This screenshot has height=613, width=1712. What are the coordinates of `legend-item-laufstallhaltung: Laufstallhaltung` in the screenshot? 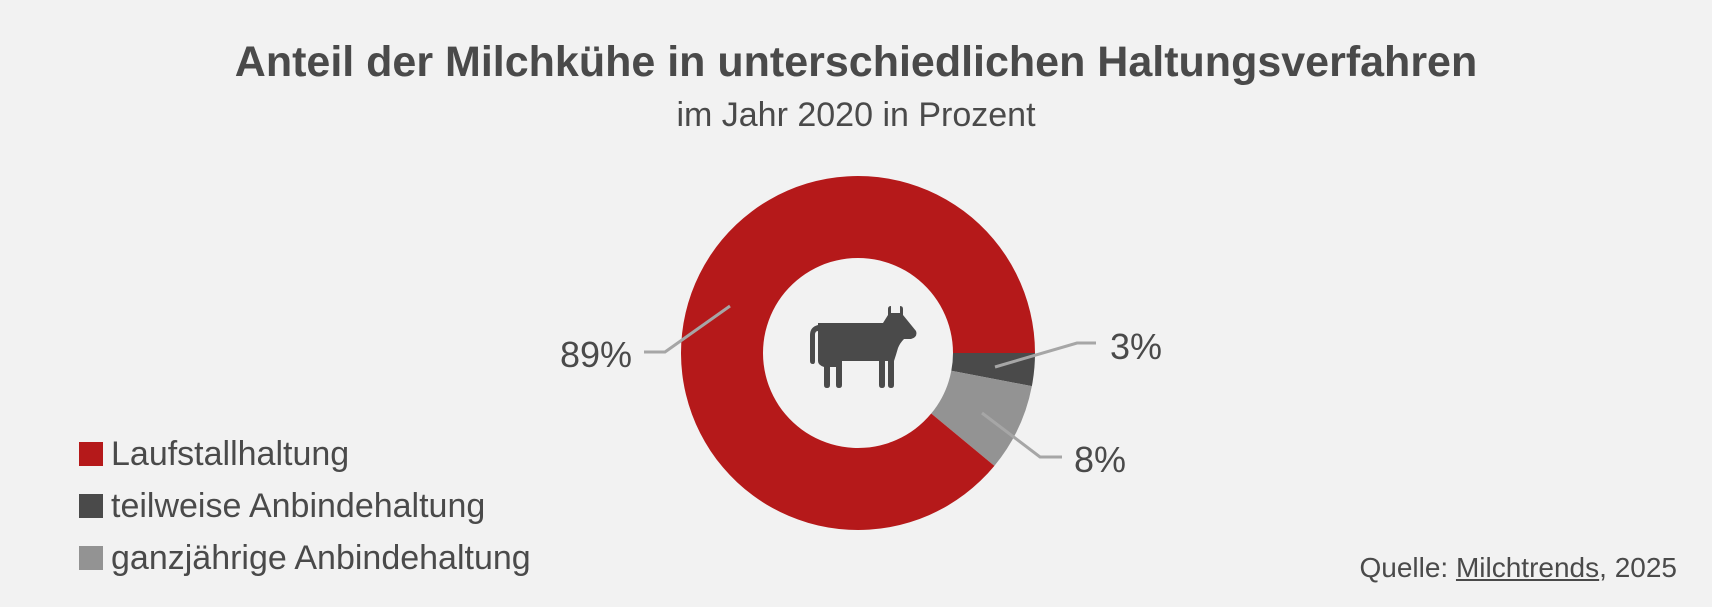 It's located at (305, 454).